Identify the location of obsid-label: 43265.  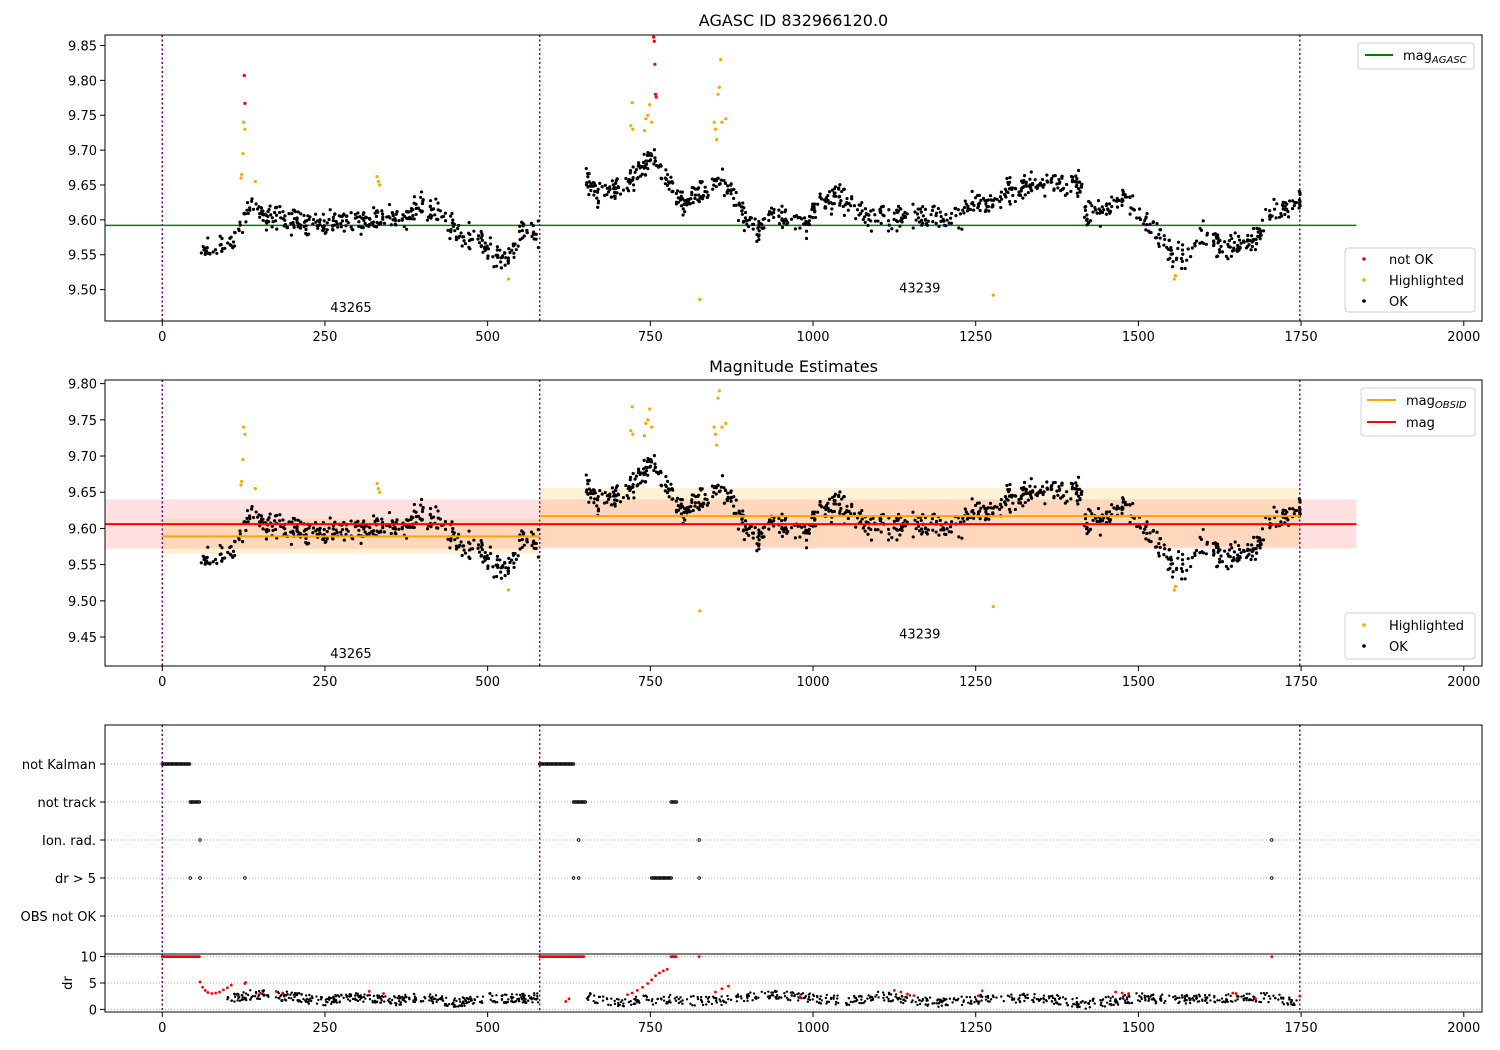
(350, 308).